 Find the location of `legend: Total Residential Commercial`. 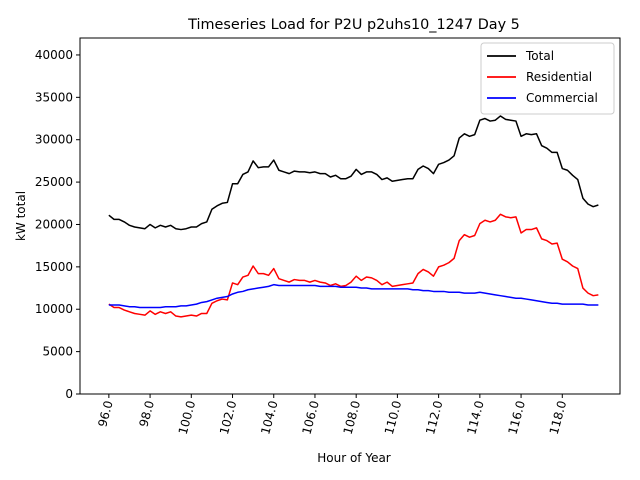

legend: Total Residential Commercial is located at coordinates (547, 78).